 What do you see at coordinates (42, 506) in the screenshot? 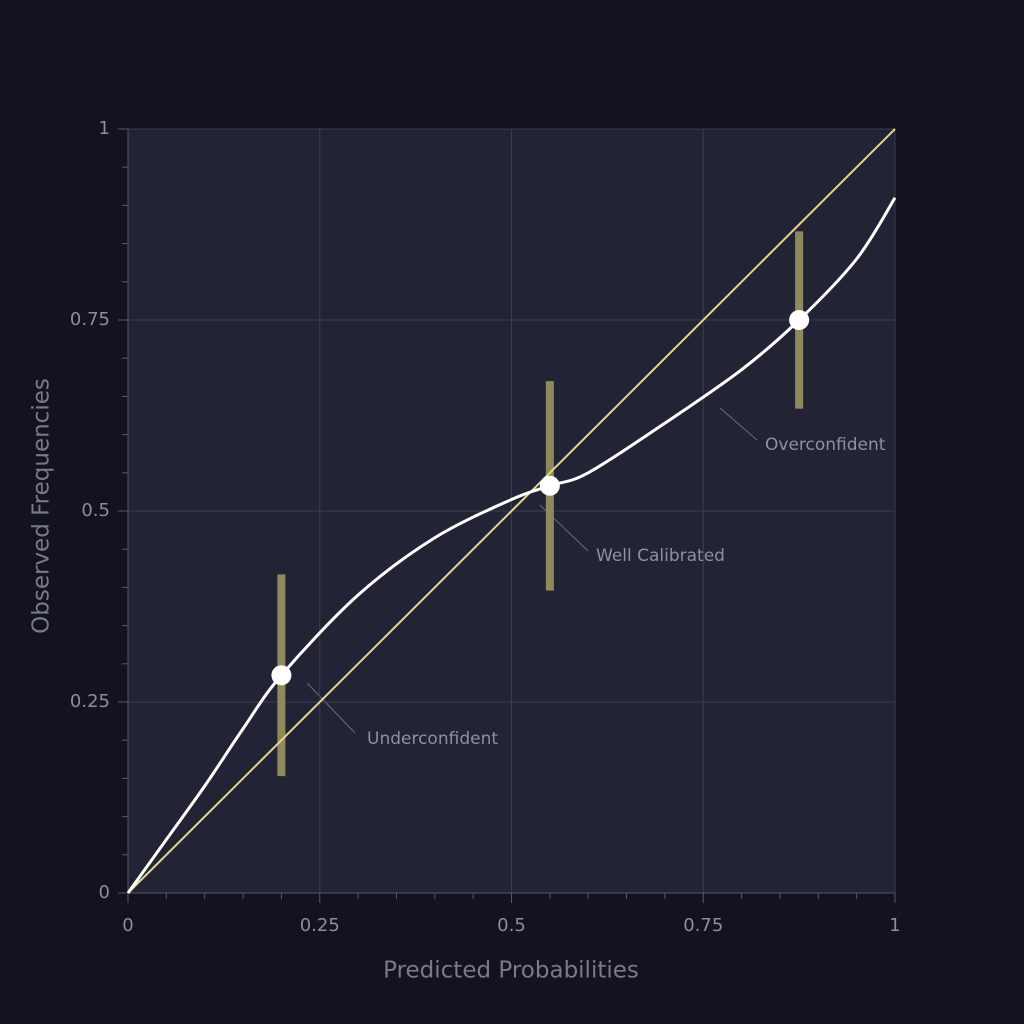
I see `y-axis-label: Observed Frequencies` at bounding box center [42, 506].